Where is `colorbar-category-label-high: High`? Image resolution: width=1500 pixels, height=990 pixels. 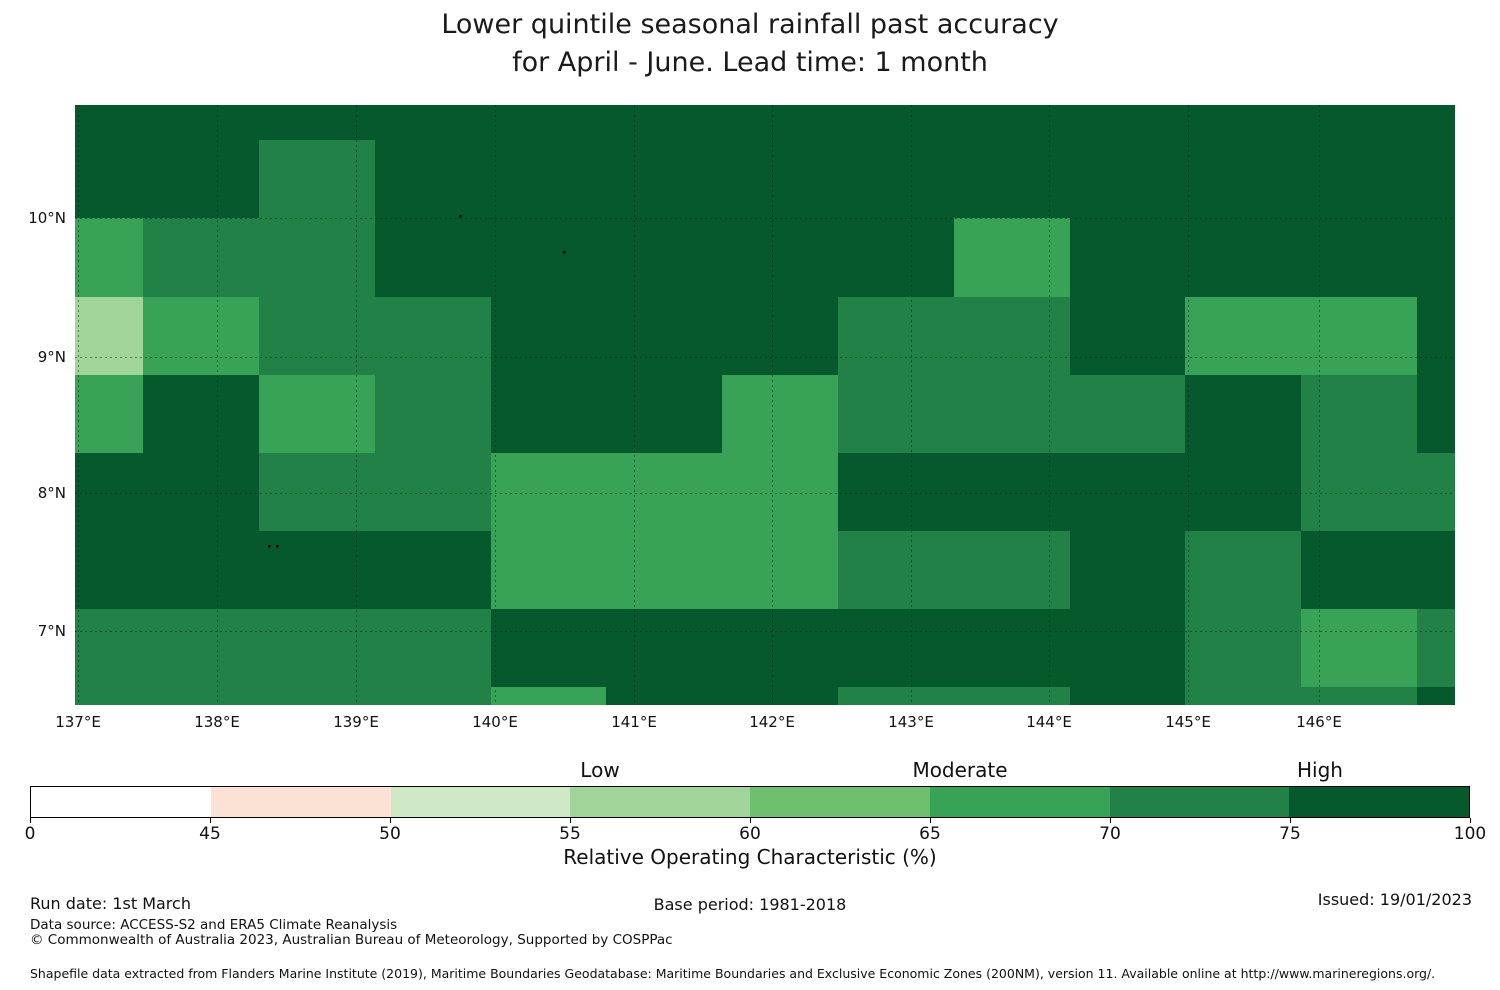
colorbar-category-label-high: High is located at coordinates (1320, 770).